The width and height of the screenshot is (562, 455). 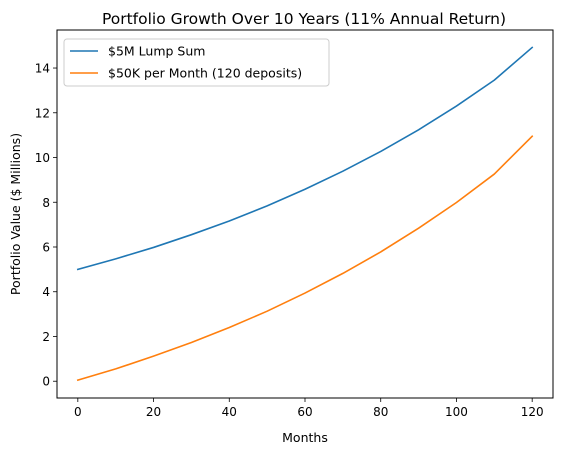 What do you see at coordinates (304, 412) in the screenshot?
I see `x-tick-label: 60` at bounding box center [304, 412].